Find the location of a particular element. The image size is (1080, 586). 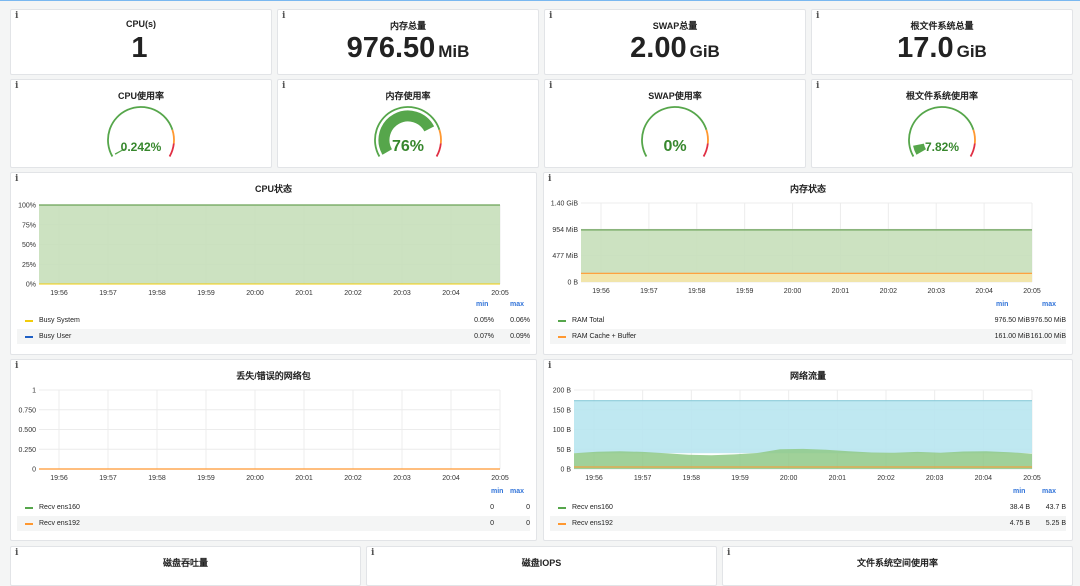

legend-max-value: 5.25 B is located at coordinates (1055, 523).